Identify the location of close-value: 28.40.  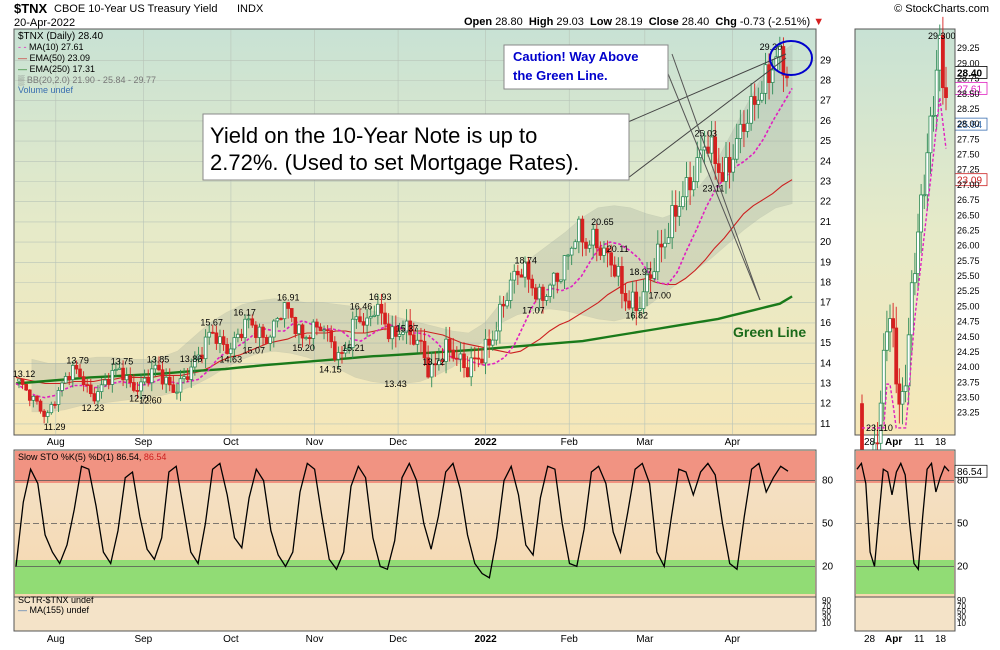
(695, 22).